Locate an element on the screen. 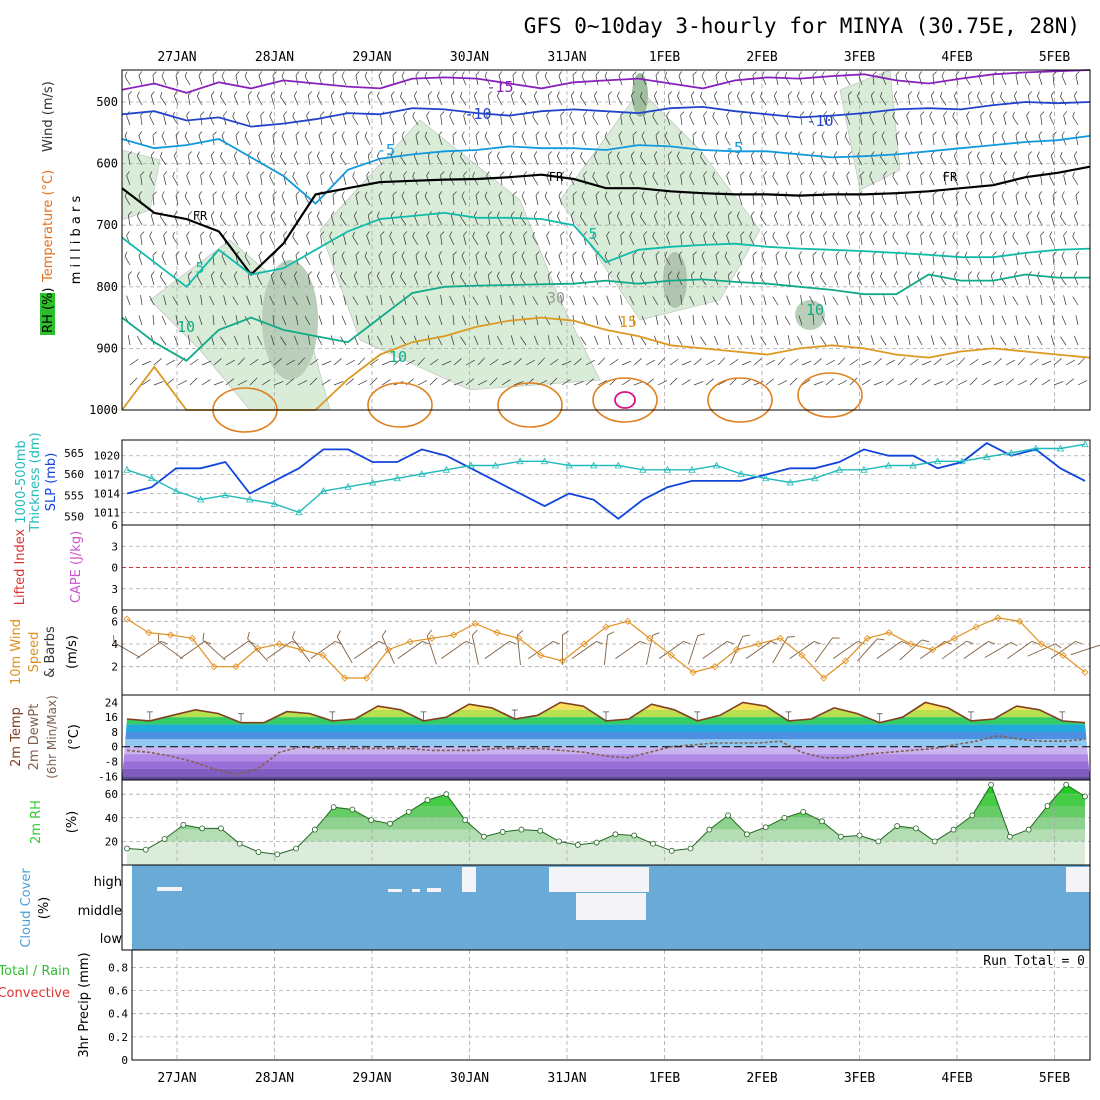 The height and width of the screenshot is (1100, 1100). rh2m-marker is located at coordinates (765, 827).